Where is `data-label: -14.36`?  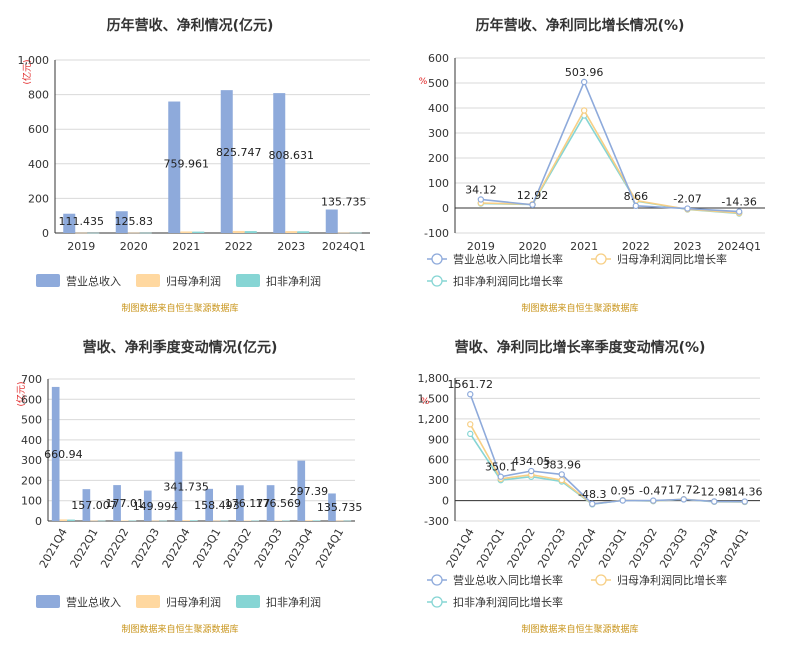
data-label: -14.36 is located at coordinates (738, 202).